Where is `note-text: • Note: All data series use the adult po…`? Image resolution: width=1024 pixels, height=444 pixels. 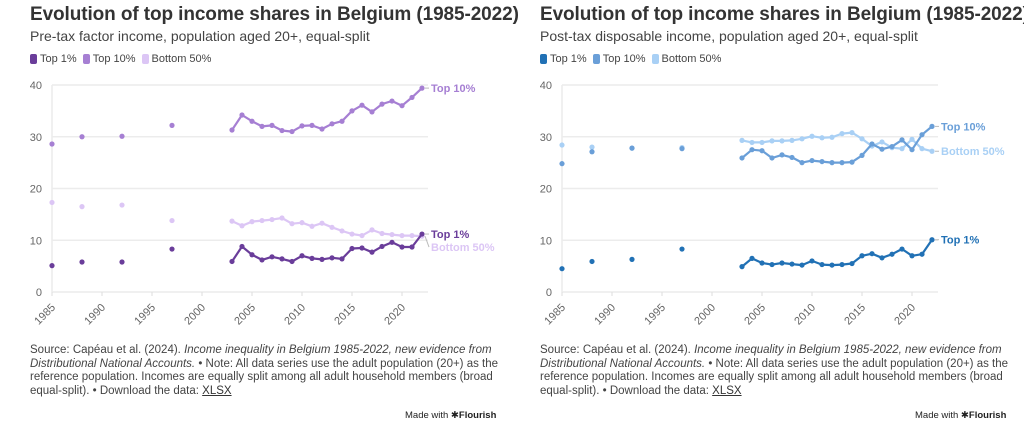 note-text: • Note: All data series use the adult po… is located at coordinates (774, 377).